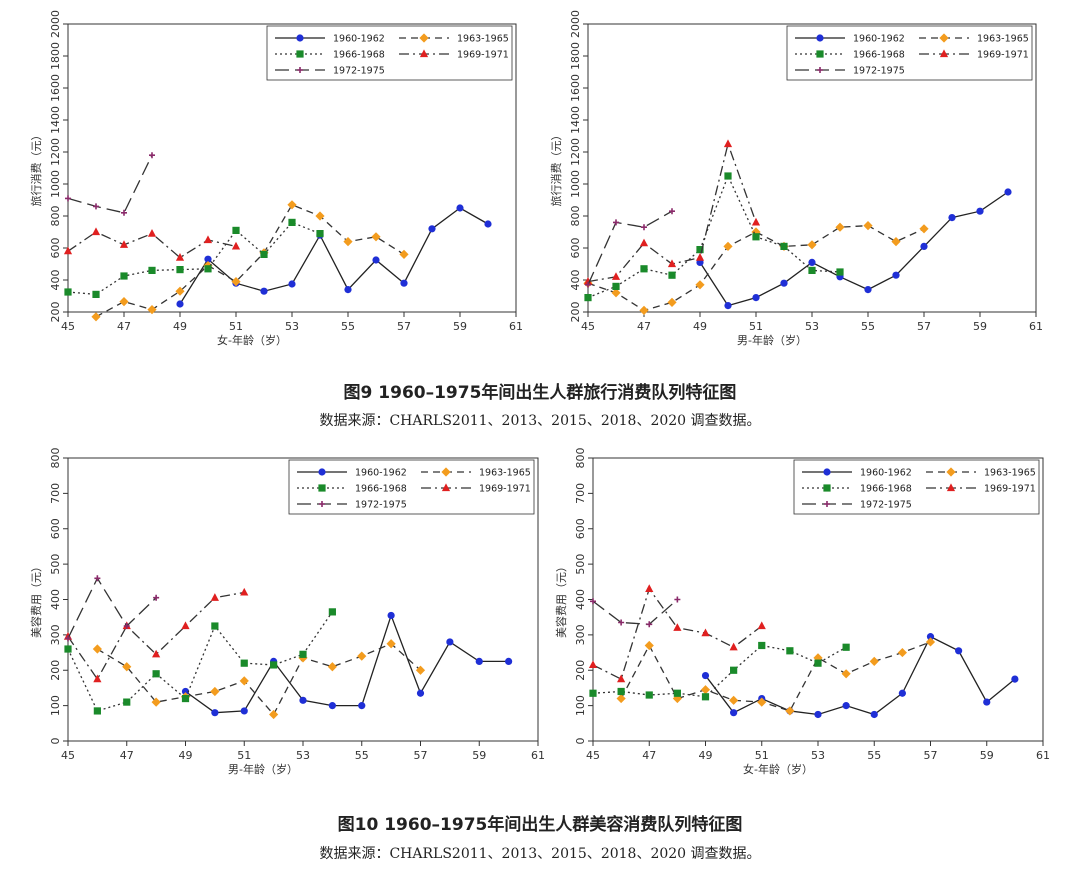  What do you see at coordinates (404, 326) in the screenshot?
I see `x-tick-label: 57` at bounding box center [404, 326].